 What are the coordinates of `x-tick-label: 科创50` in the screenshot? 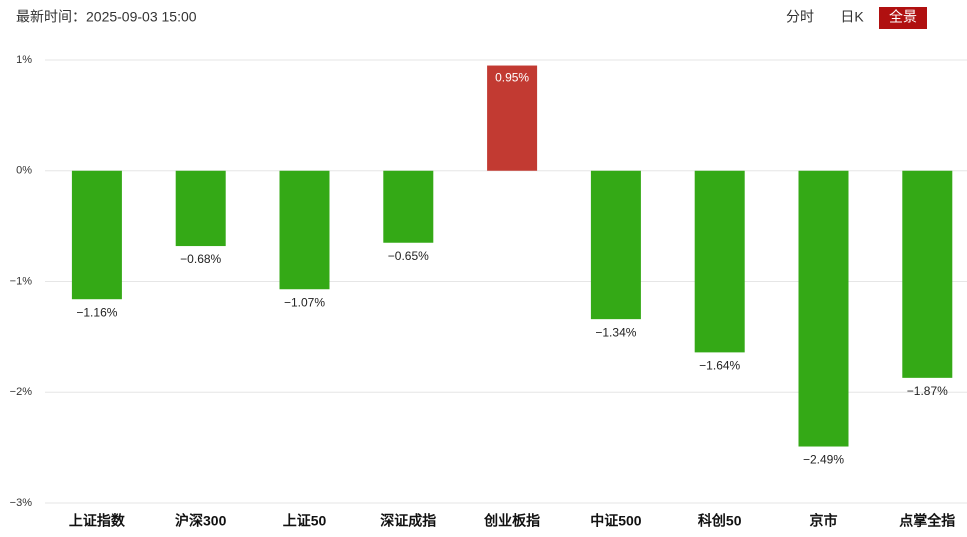 It's located at (720, 521).